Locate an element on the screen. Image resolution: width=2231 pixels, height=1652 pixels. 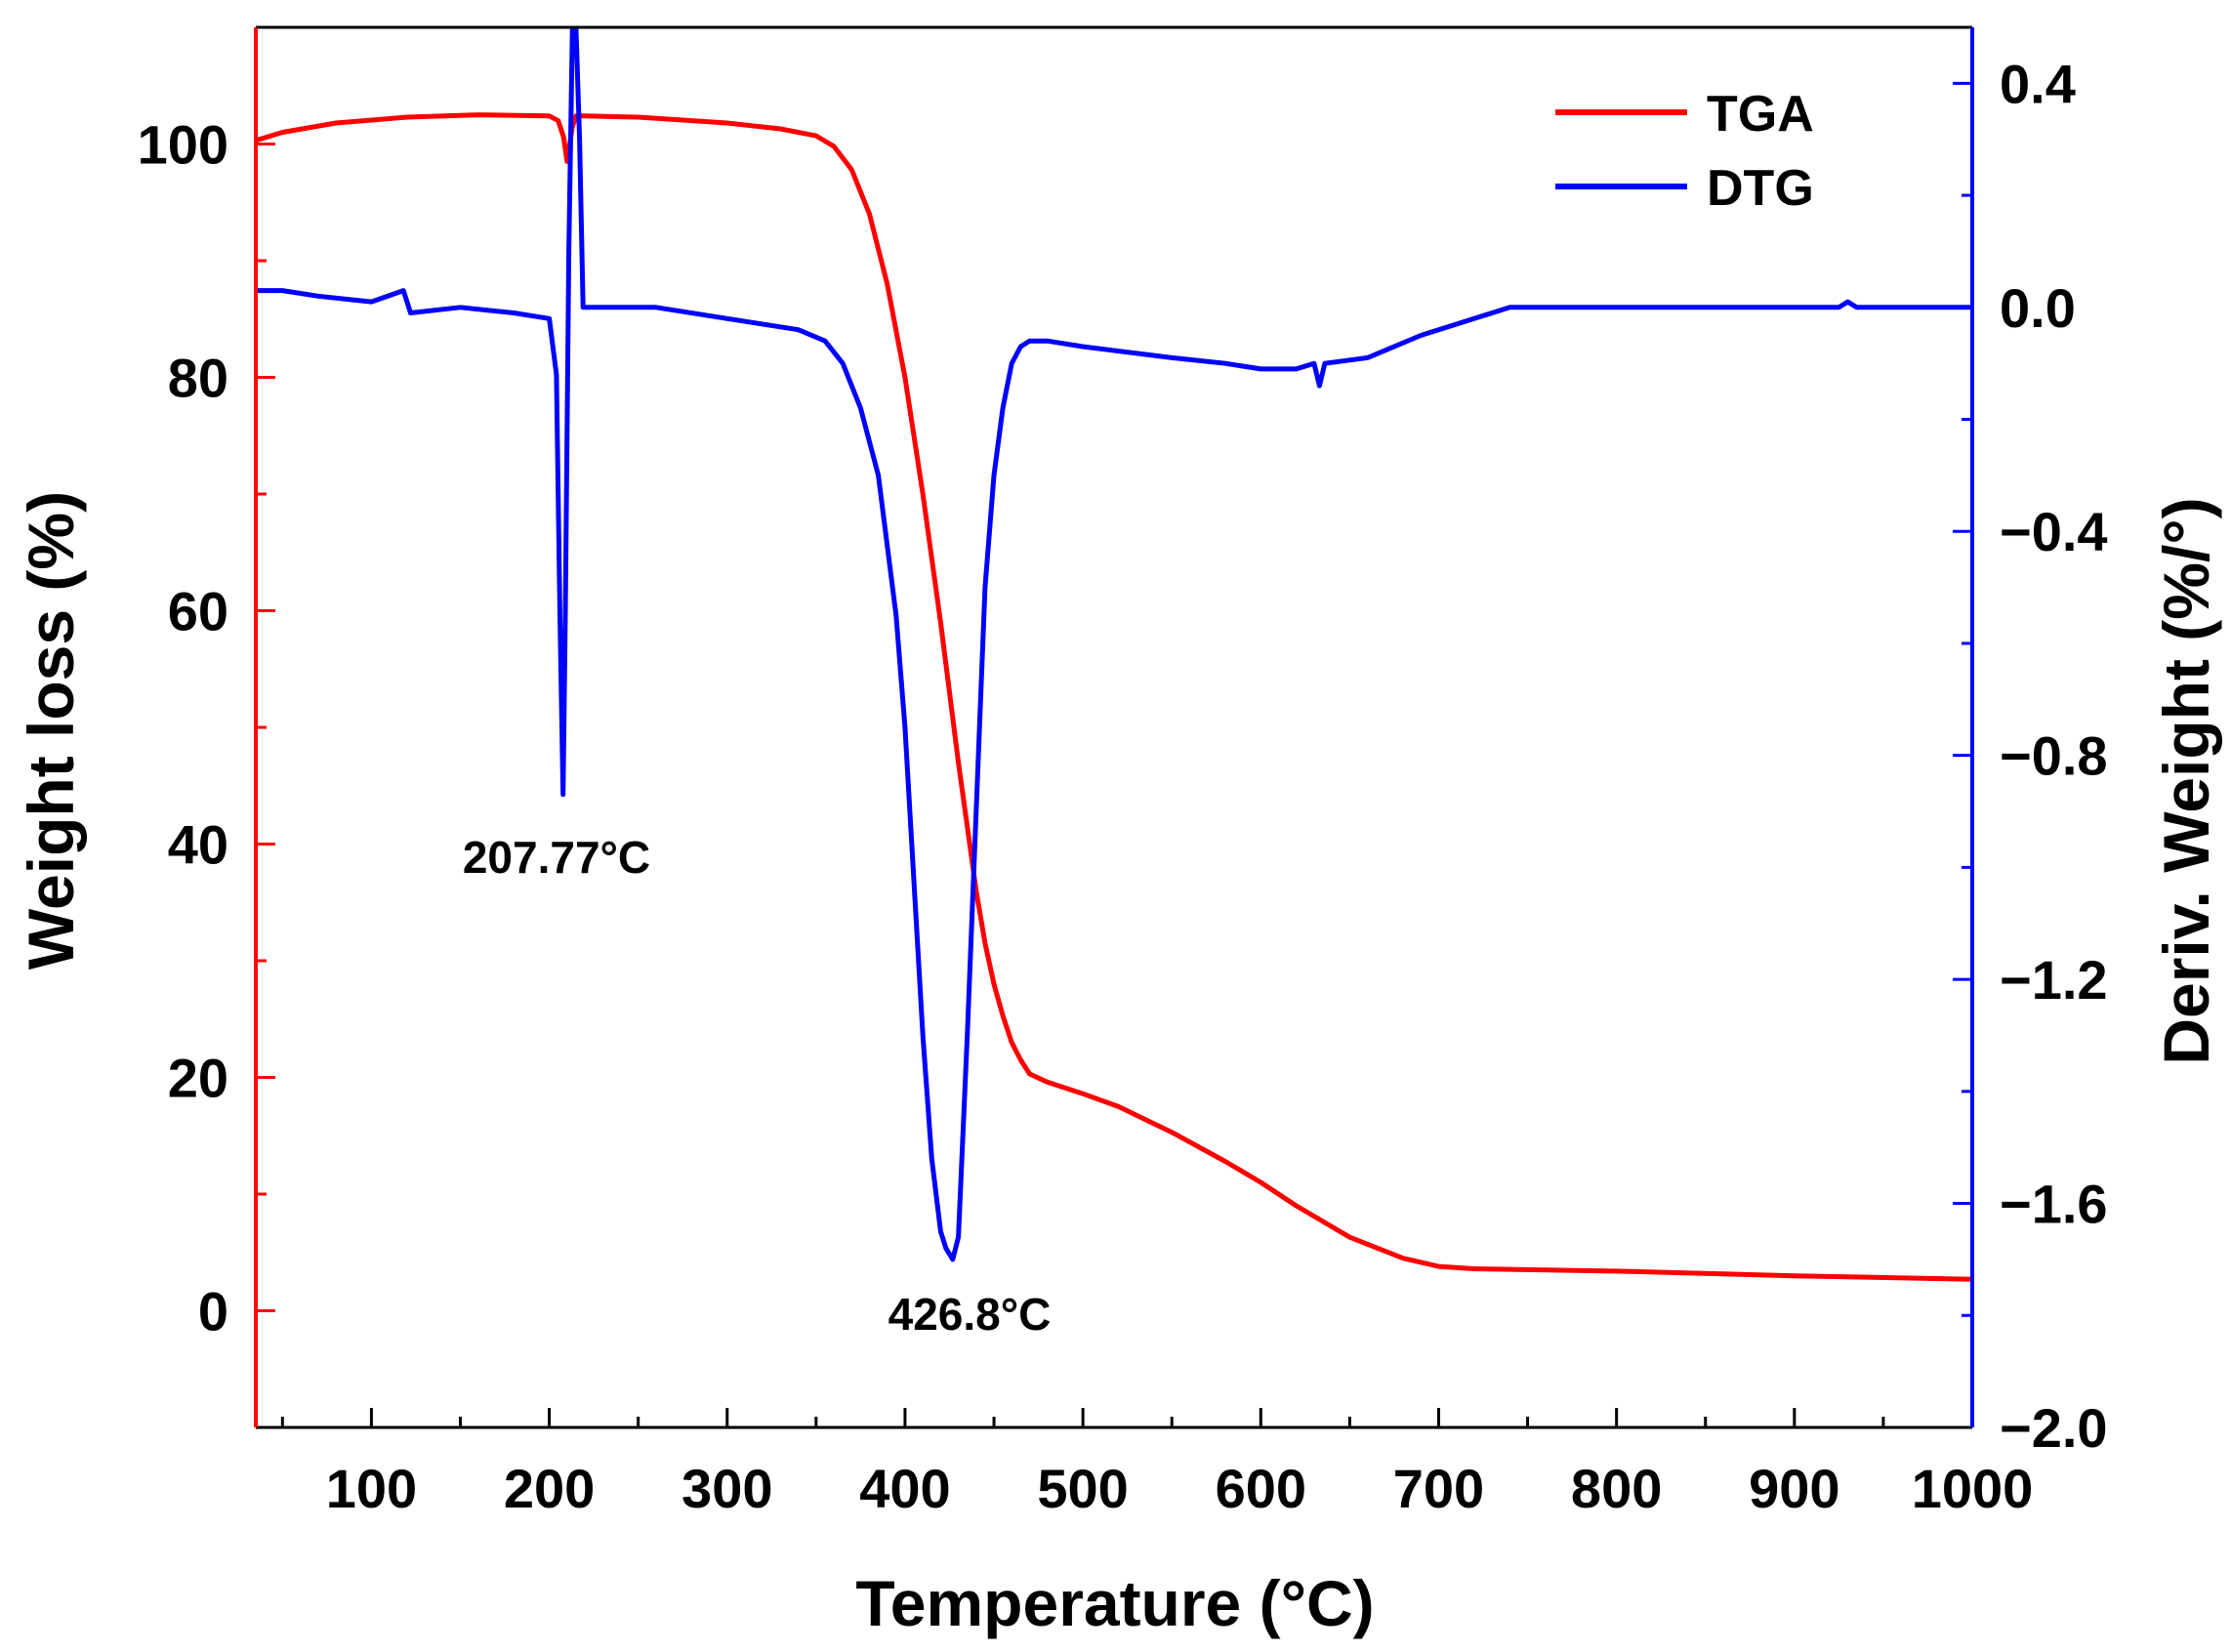
y-left-tick-label: 40 is located at coordinates (198, 845).